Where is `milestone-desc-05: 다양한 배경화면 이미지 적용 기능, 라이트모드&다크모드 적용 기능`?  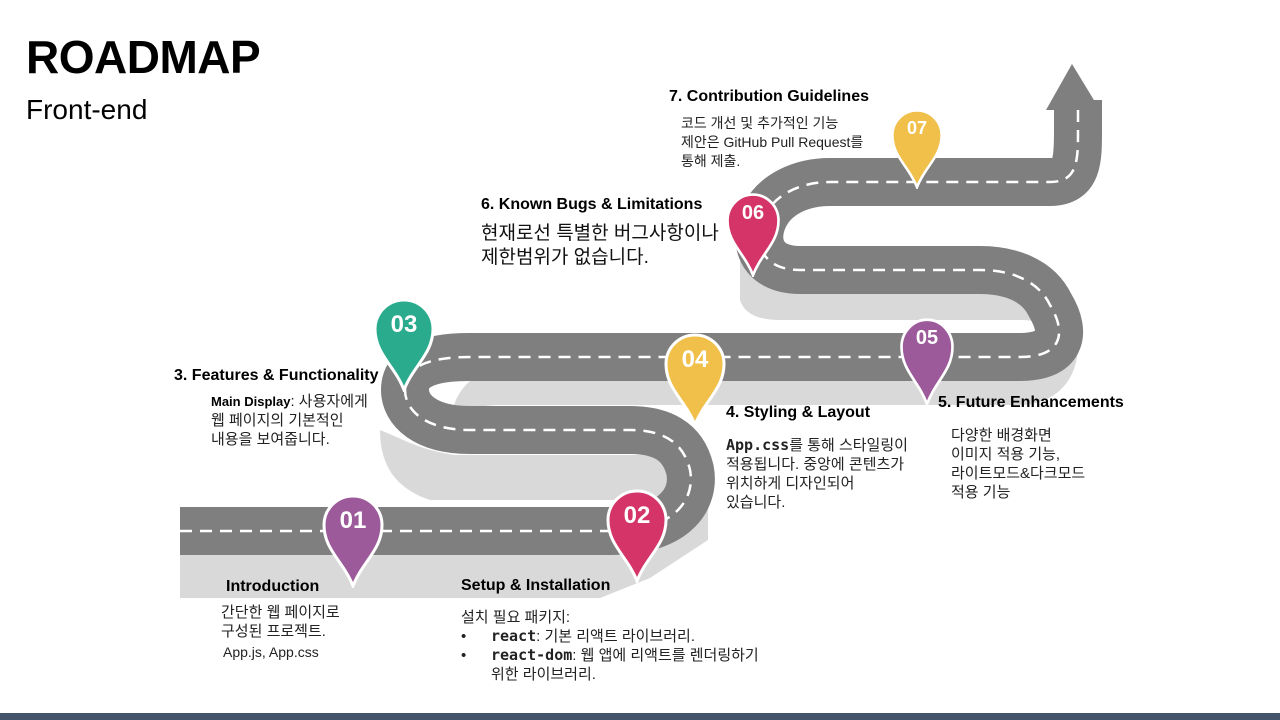
milestone-desc-05: 다양한 배경화면 이미지 적용 기능, 라이트모드&다크모드 적용 기능 is located at coordinates (1018, 464).